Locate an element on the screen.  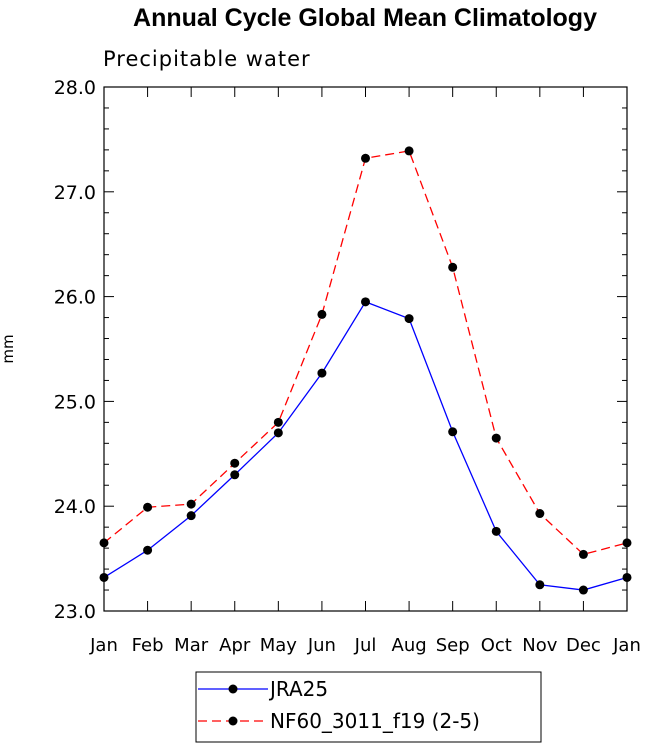
x-tick-label: Mar is located at coordinates (191, 645).